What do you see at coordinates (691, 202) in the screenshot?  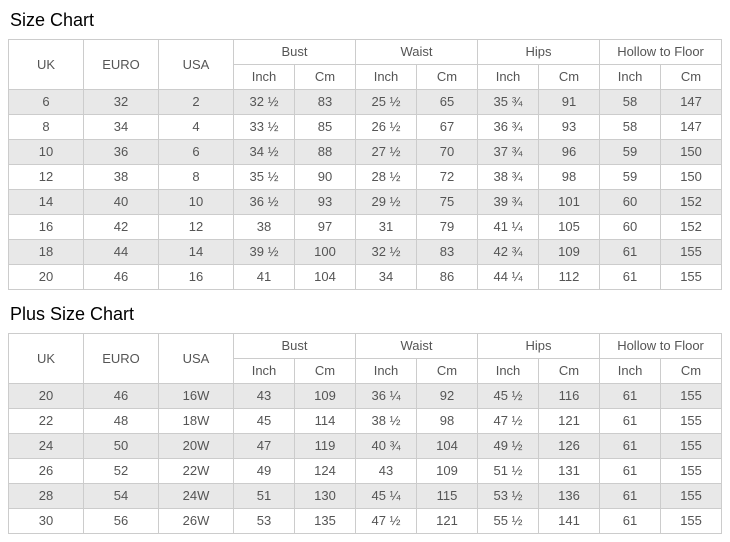 I see `table-cell: 152` at bounding box center [691, 202].